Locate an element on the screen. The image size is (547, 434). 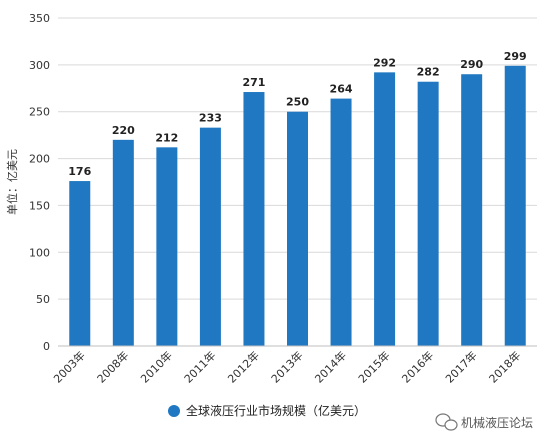
x-tick-label: 2018年 is located at coordinates (504, 366).